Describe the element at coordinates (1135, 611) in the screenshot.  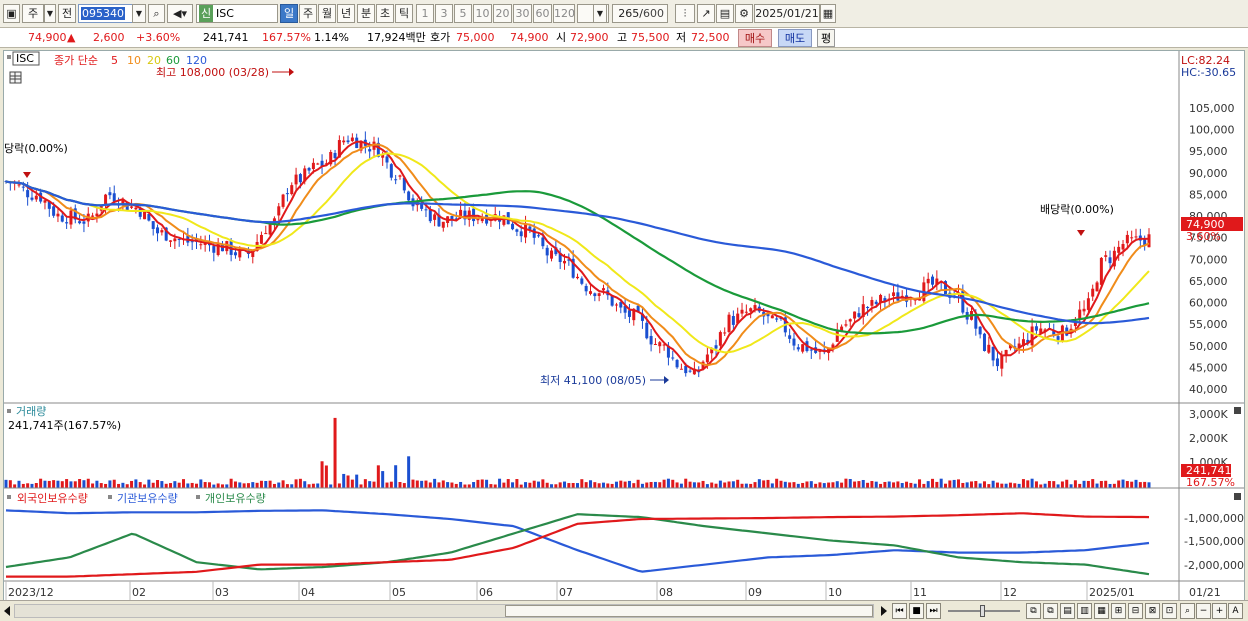
I see `layout-icon-7: ⊟` at that location.